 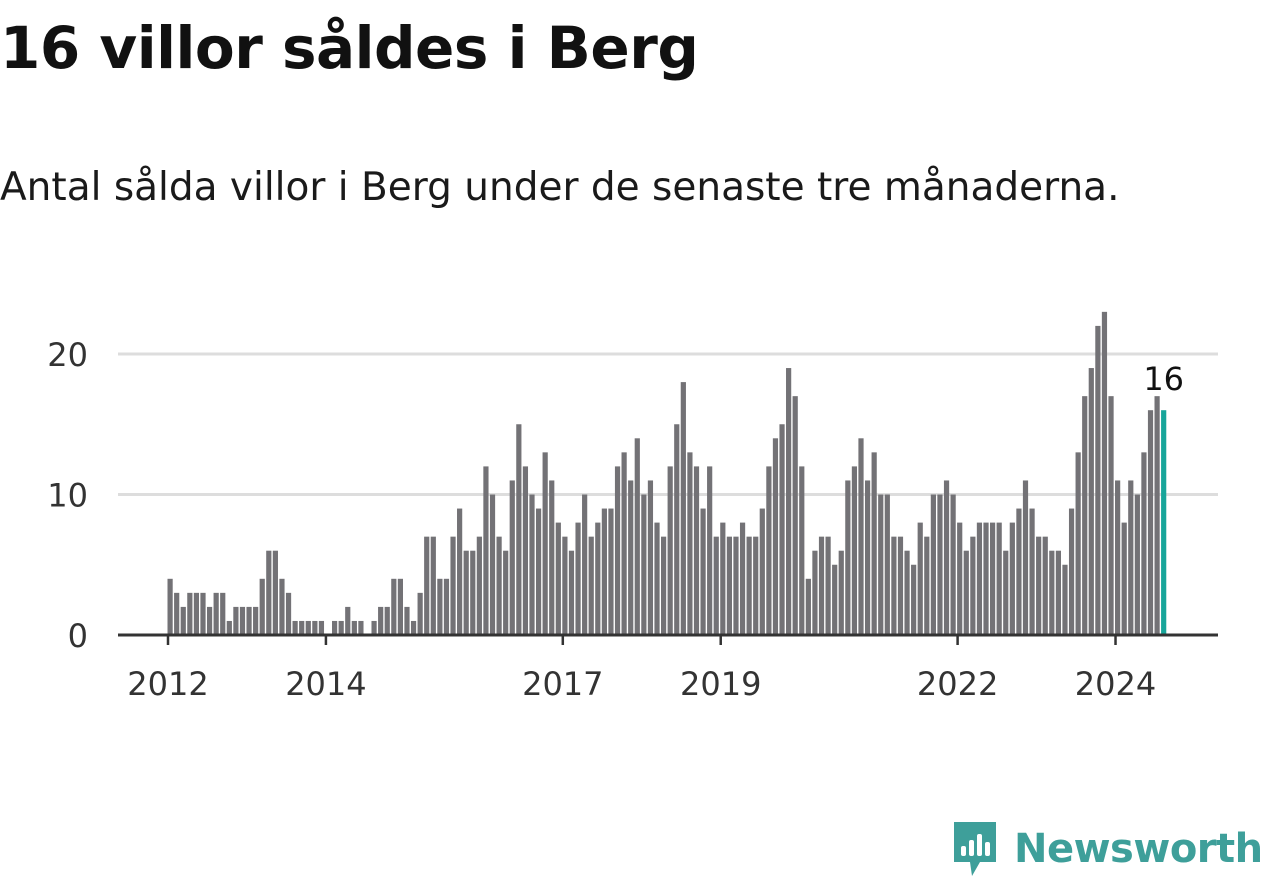 I want to click on y-axis-ticks: 0 10 20, so click(x=67, y=495).